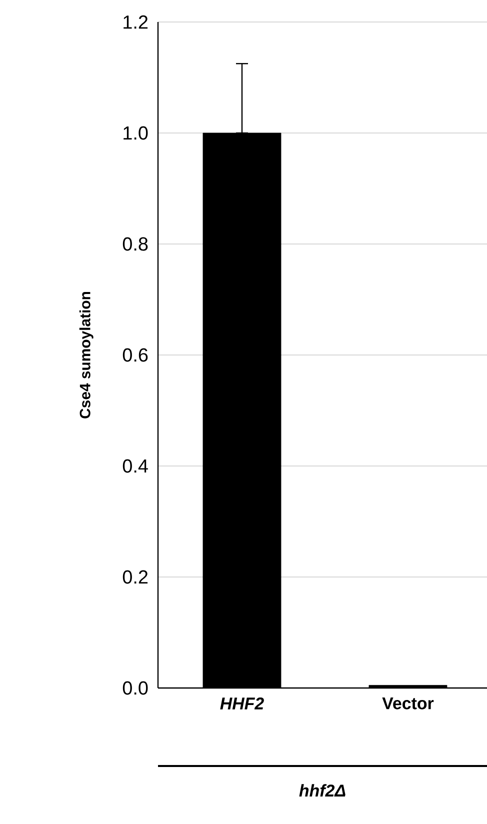 The image size is (487, 824). What do you see at coordinates (135, 688) in the screenshot?
I see `y-tick-label: 0.0` at bounding box center [135, 688].